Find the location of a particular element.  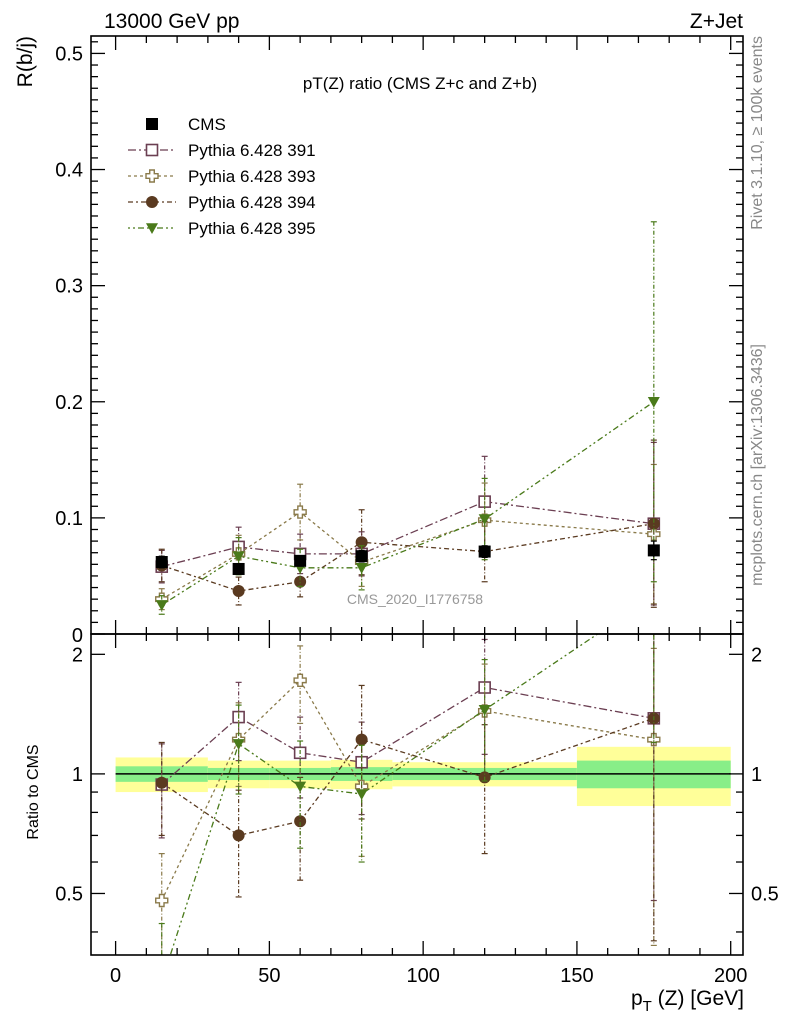

ratio-y-tick-label: 2 is located at coordinates (77, 655).